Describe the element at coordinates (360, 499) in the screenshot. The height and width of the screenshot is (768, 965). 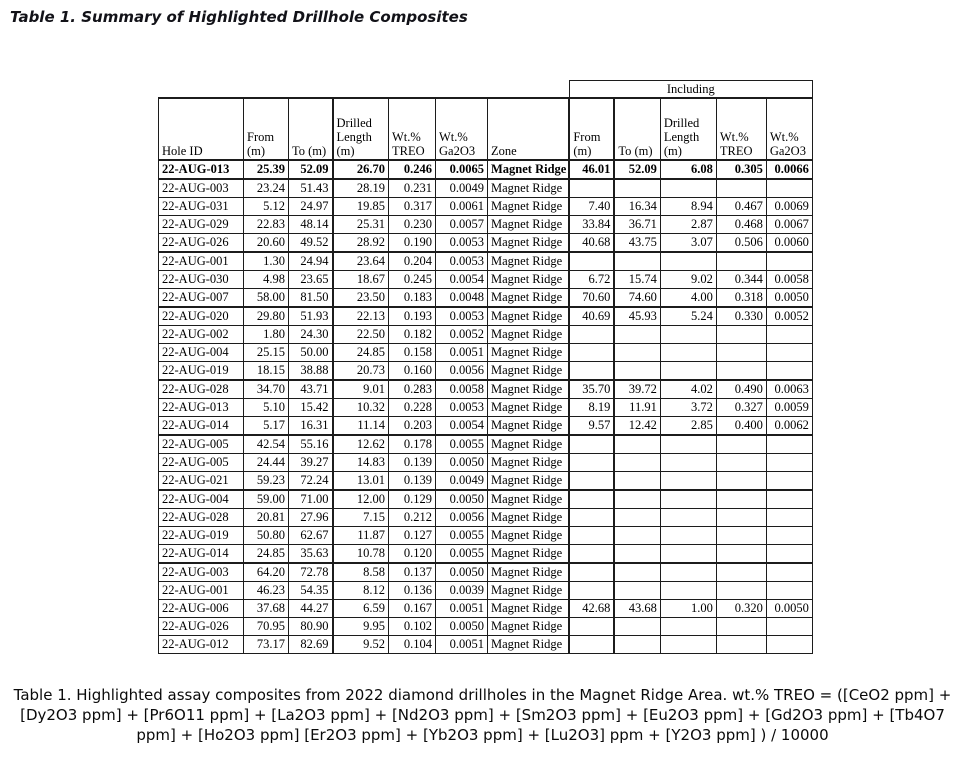
I see `table-cell: 12.00` at that location.